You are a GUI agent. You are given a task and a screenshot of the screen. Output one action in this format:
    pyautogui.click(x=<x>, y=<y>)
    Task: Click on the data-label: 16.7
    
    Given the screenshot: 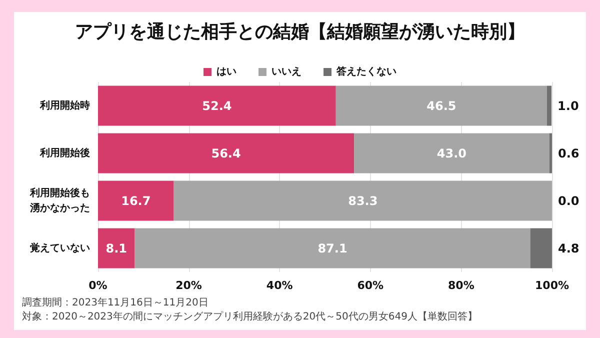 What is the action you would take?
    pyautogui.click(x=136, y=201)
    